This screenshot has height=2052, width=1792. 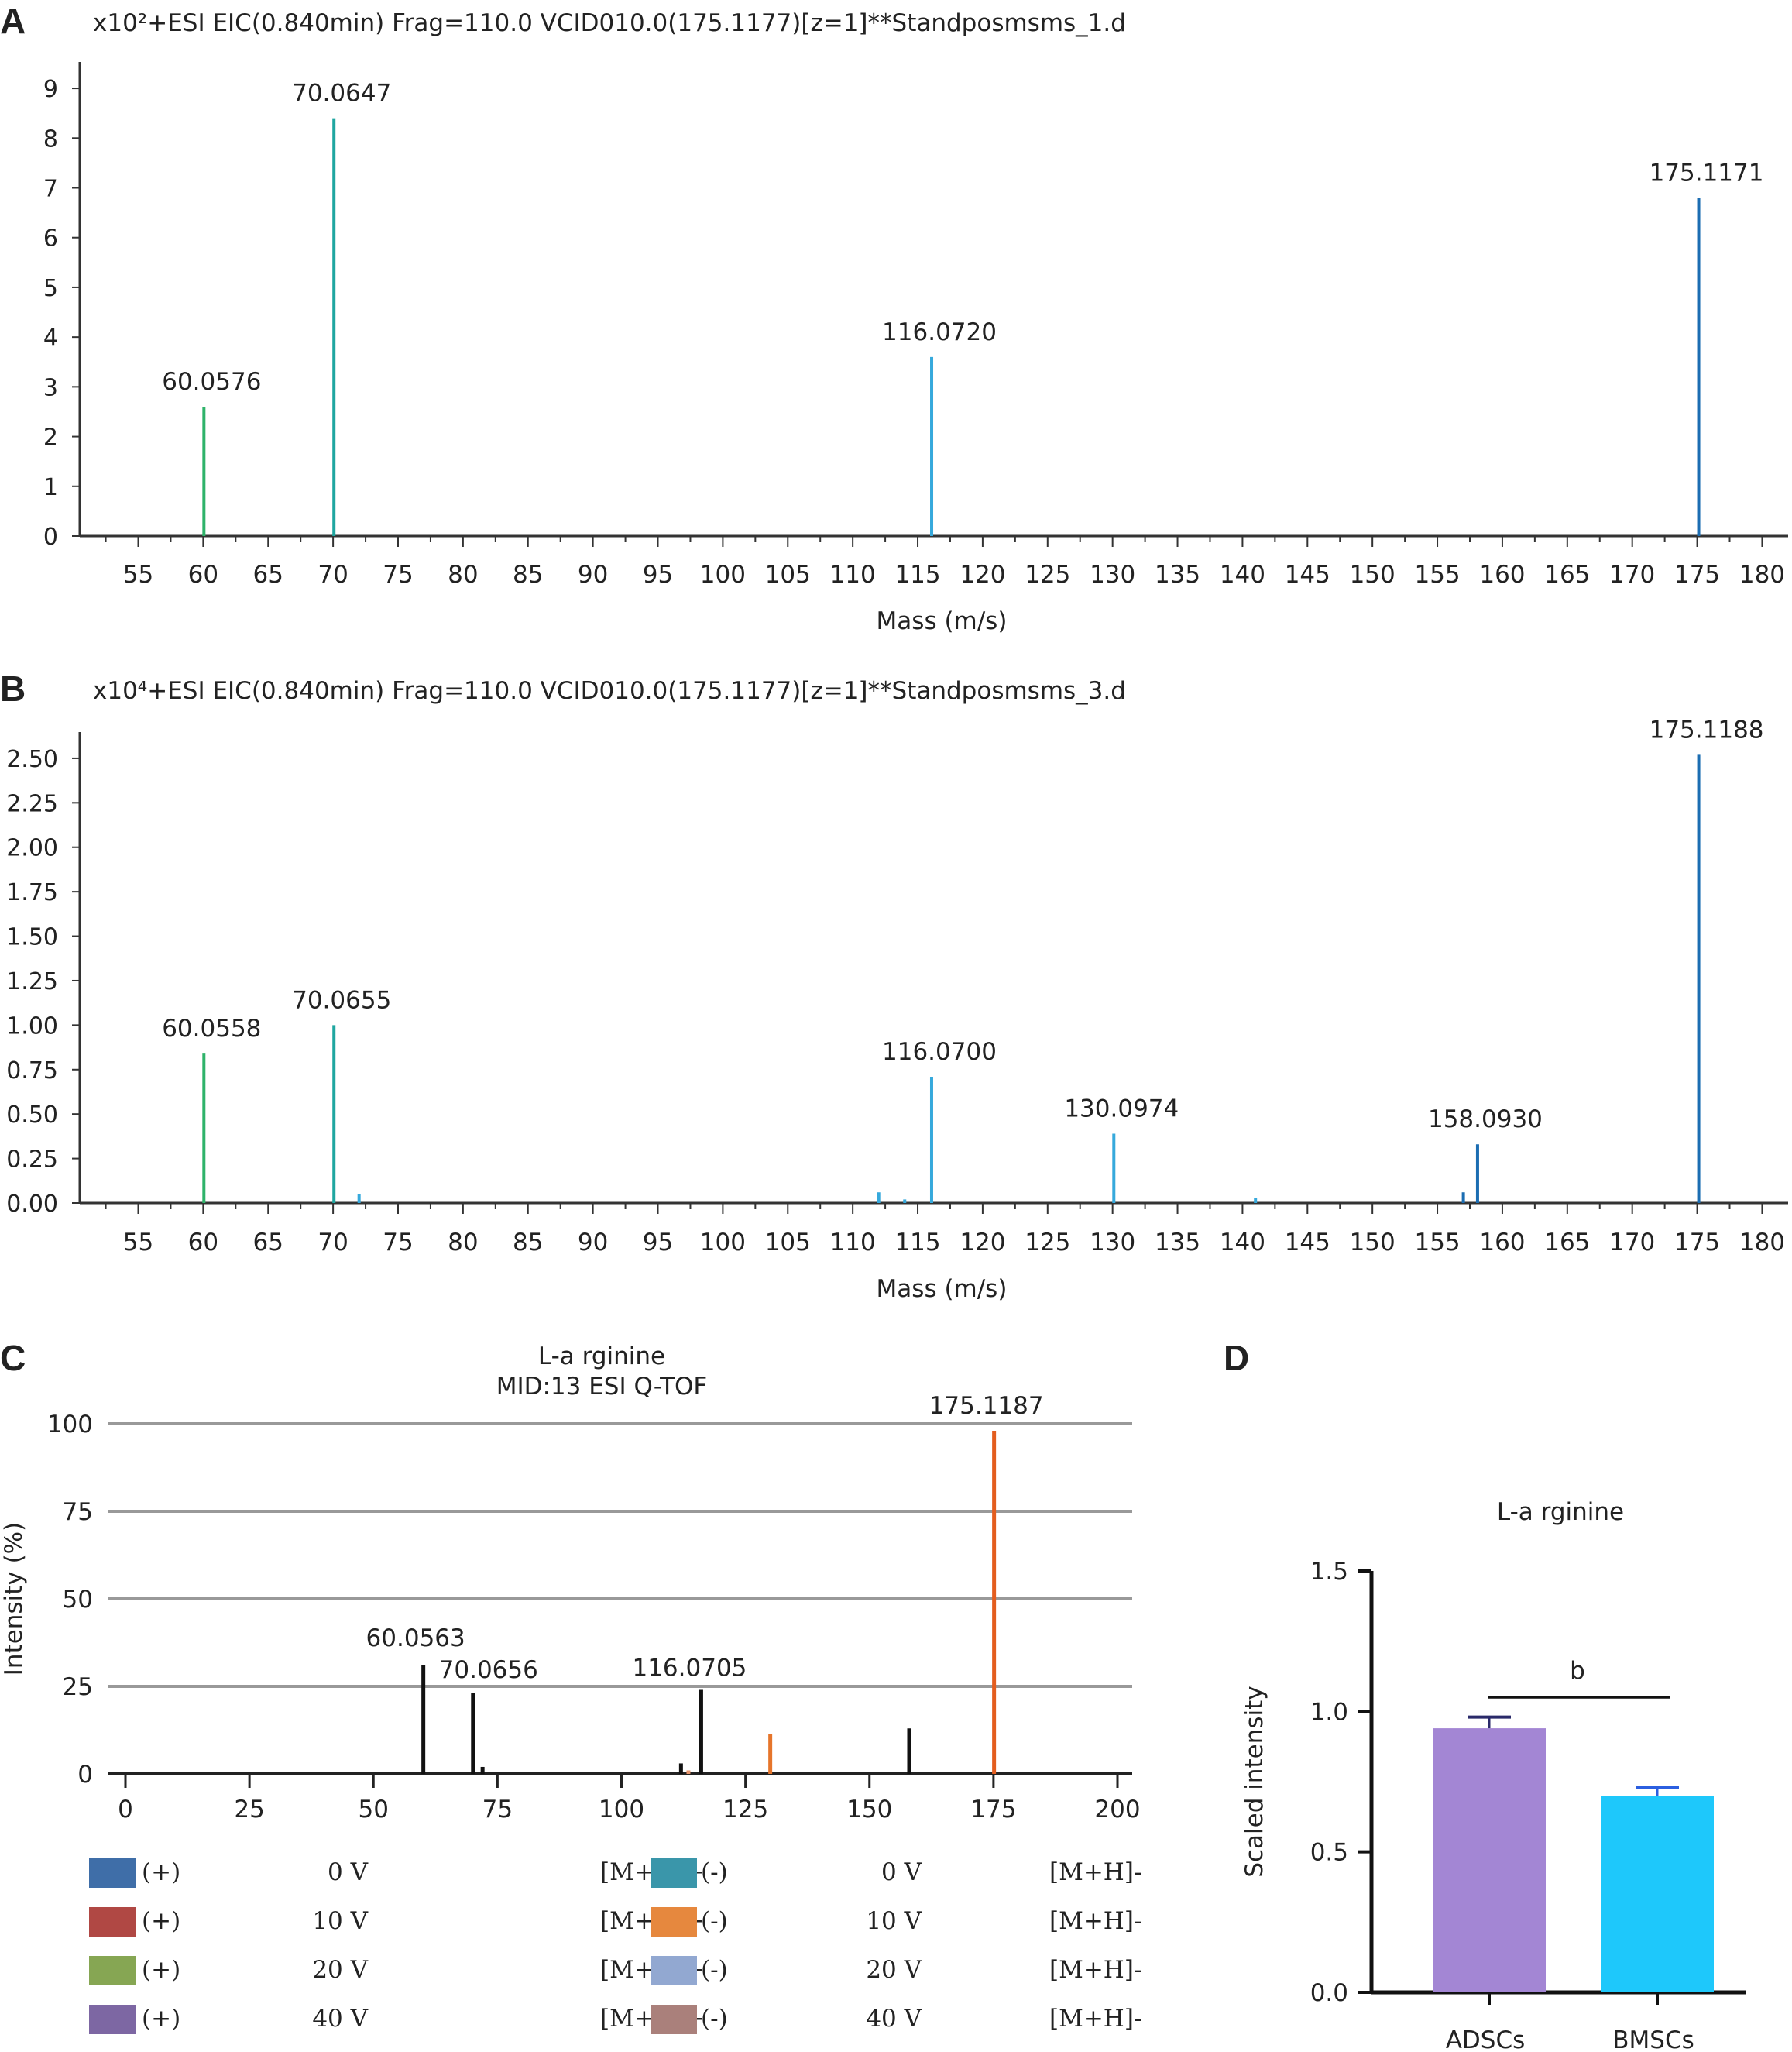 I want to click on chart-b-y-tick-label: 2.25, so click(x=32, y=803).